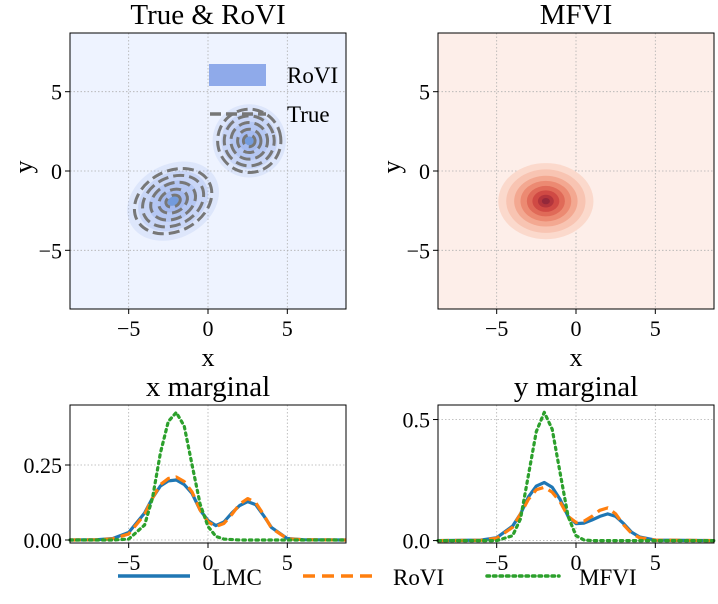  Describe the element at coordinates (417, 420) in the screenshot. I see `y-tick-label: 0.5` at that location.